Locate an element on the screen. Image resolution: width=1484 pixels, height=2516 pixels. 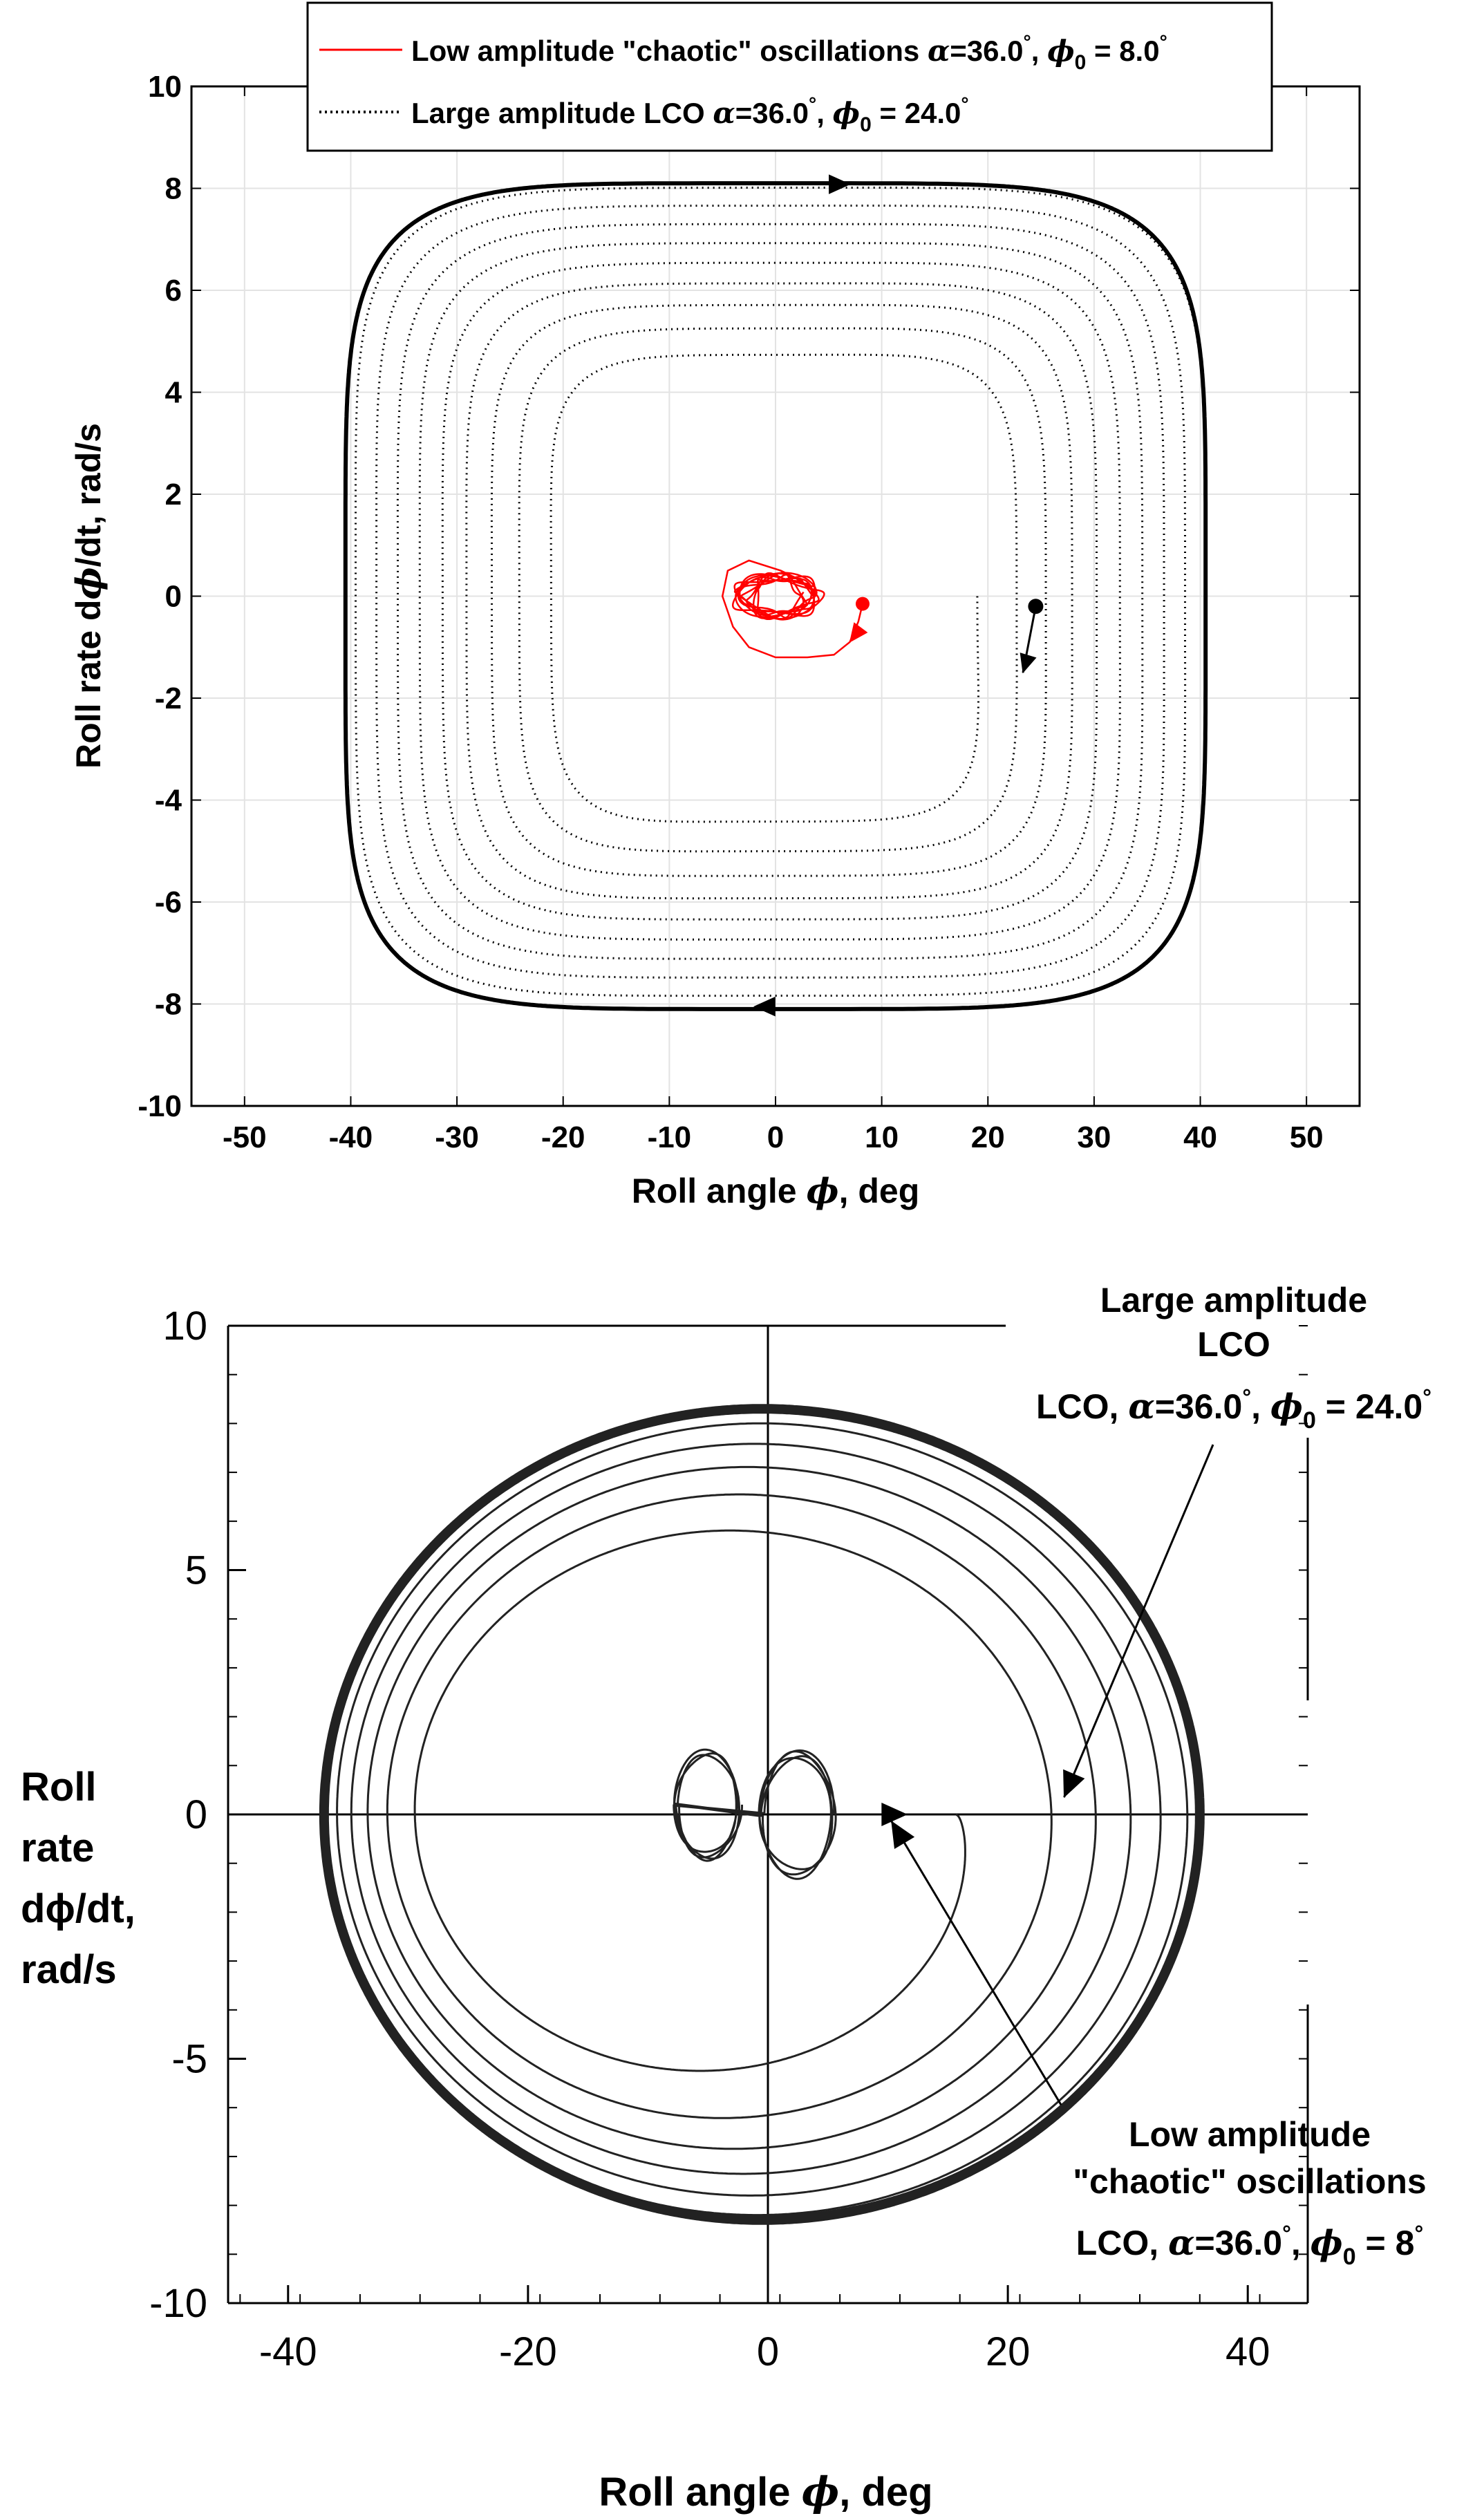
annotation-chaotic-arrow-head is located at coordinates (903, 1835).